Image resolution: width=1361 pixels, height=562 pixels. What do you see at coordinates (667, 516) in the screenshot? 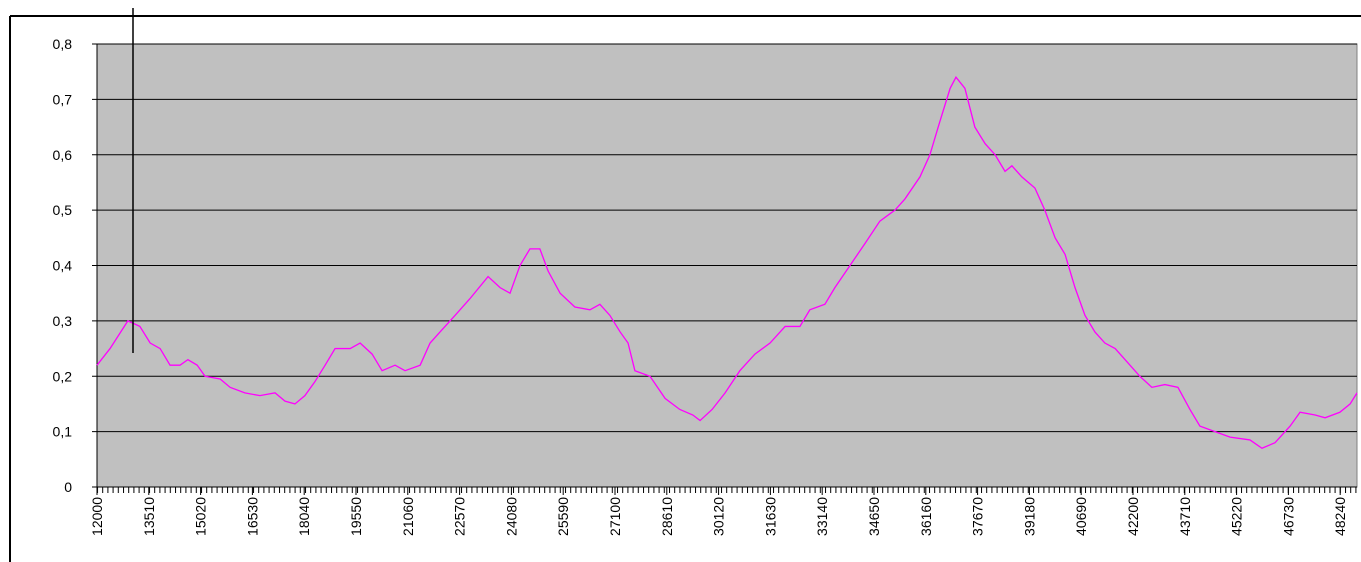
I see `x-tick-label: 28610` at bounding box center [667, 516].